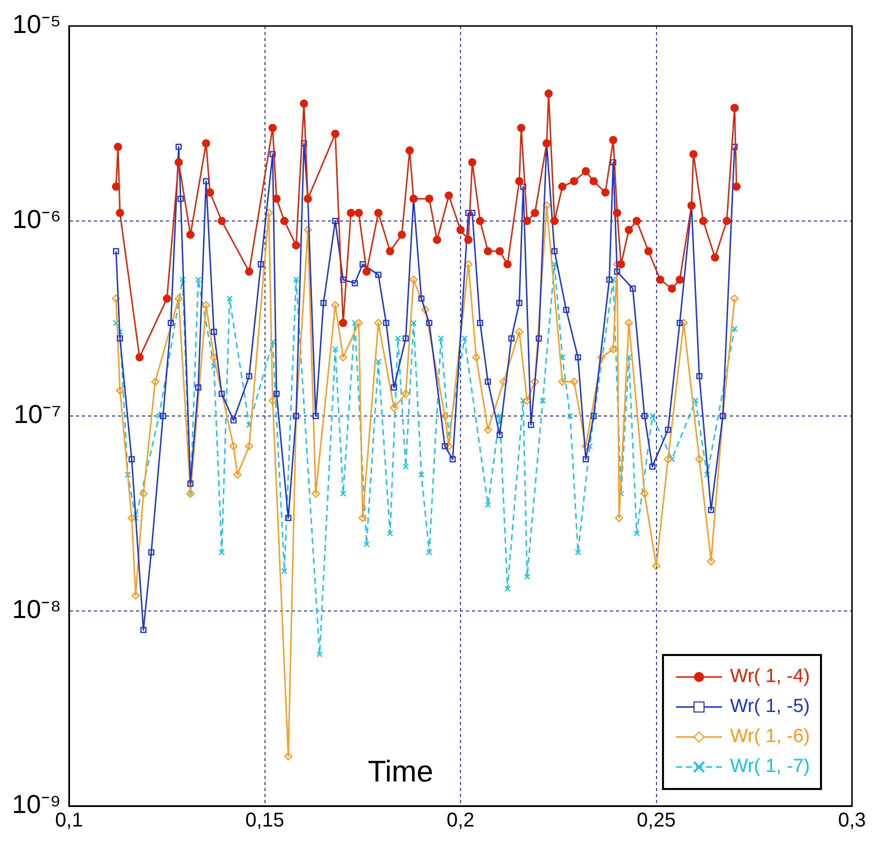 The width and height of the screenshot is (878, 846). I want to click on x-tick-label: 0,15, so click(264, 821).